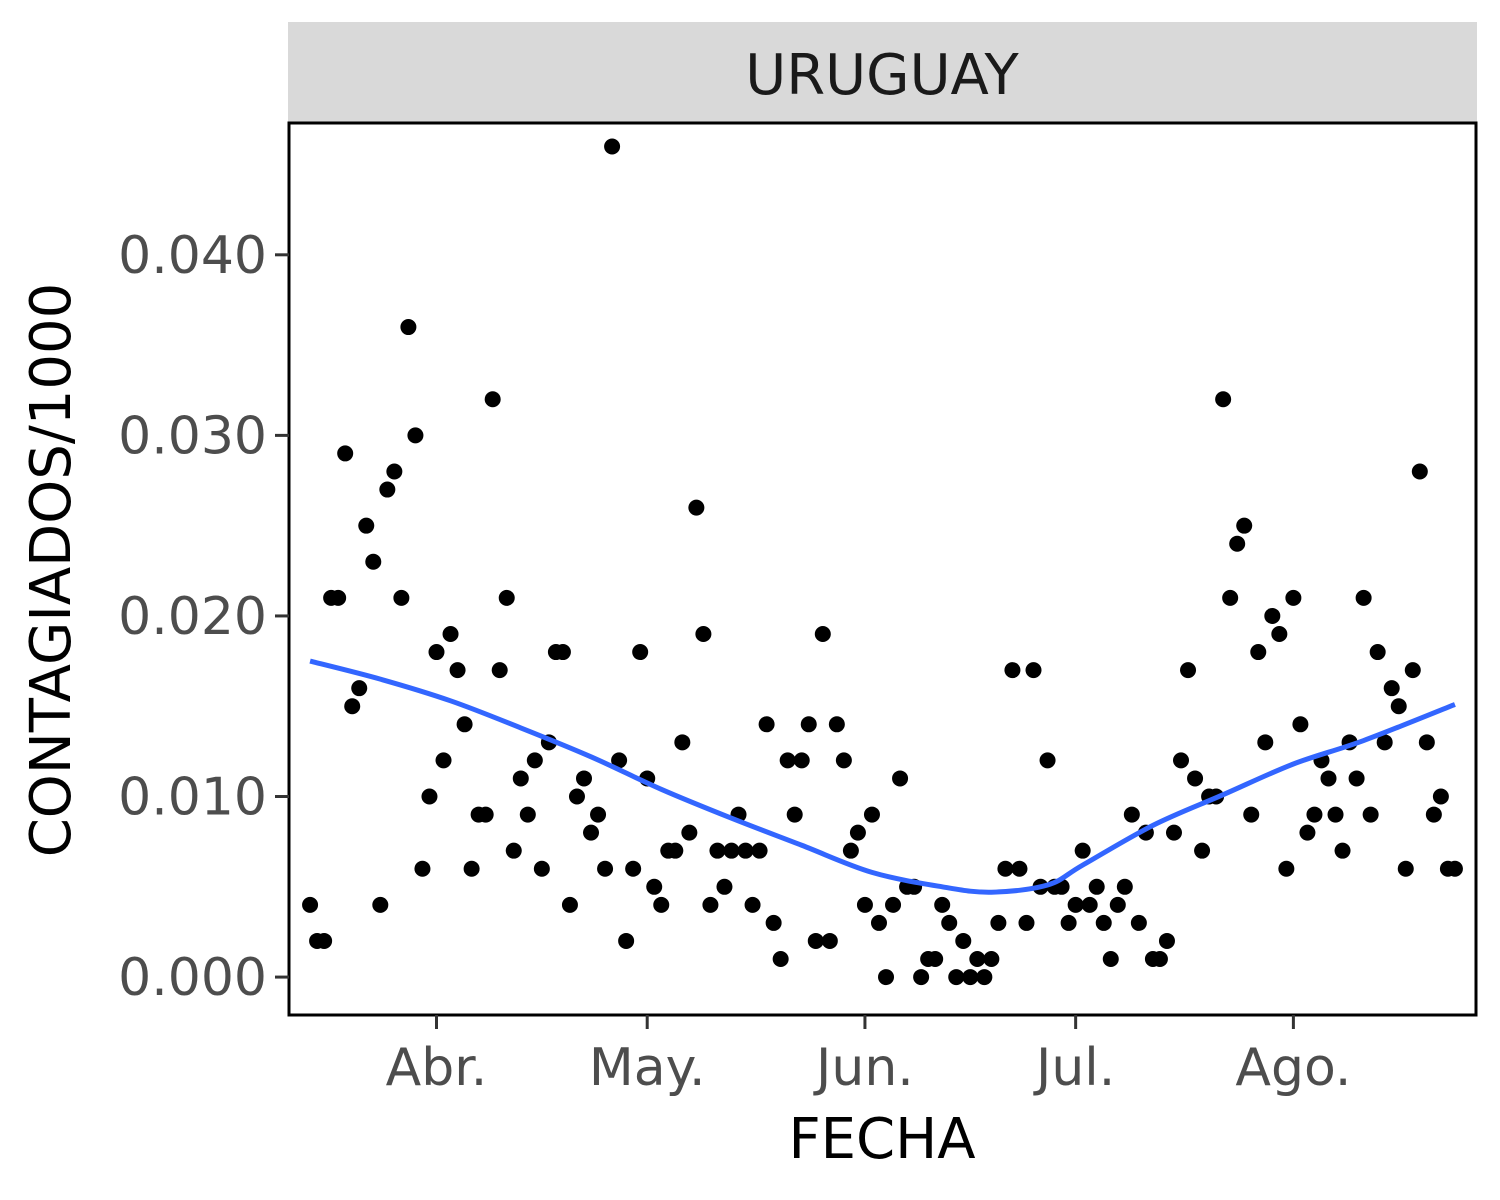 The width and height of the screenshot is (1500, 1200). Describe the element at coordinates (51, 570) in the screenshot. I see `y-axis-title: CONTAGIADOS/1000` at that location.